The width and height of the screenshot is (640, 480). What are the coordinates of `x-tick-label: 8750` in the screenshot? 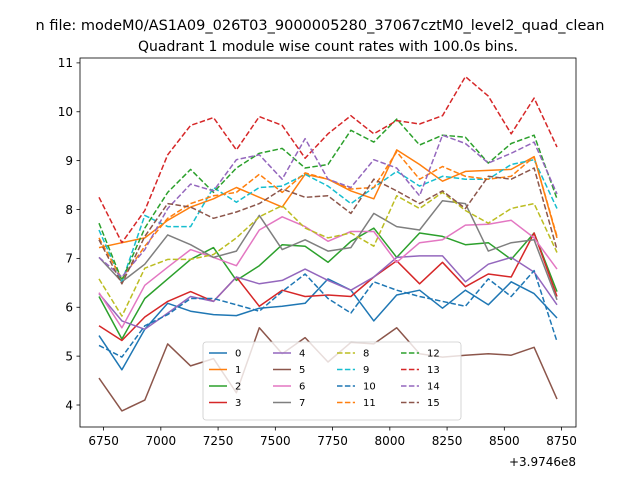 It's located at (561, 441).